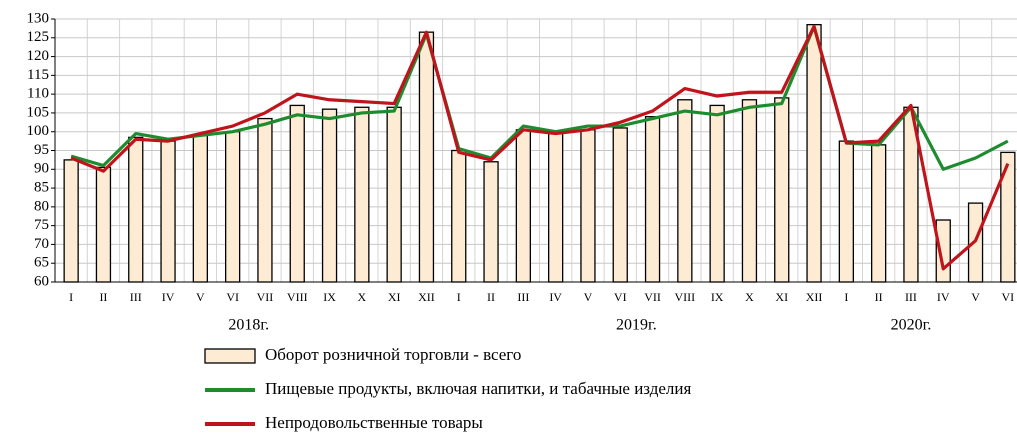  I want to click on legend-label: Непродовольственные товары, so click(374, 422).